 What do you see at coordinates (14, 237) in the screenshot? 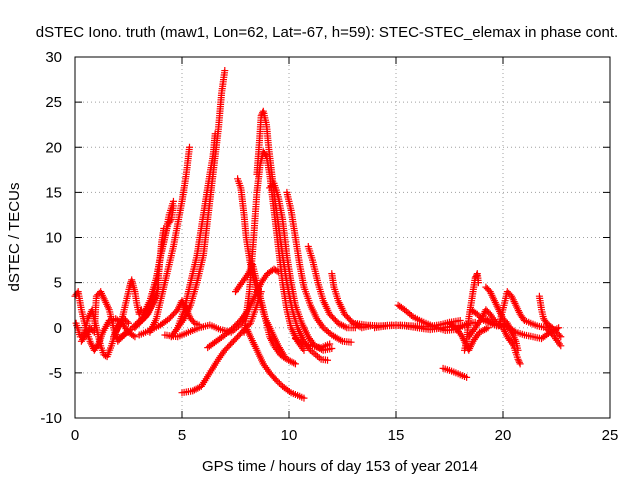
I see `y-axis-label: dSTEC / TECUs` at bounding box center [14, 237].